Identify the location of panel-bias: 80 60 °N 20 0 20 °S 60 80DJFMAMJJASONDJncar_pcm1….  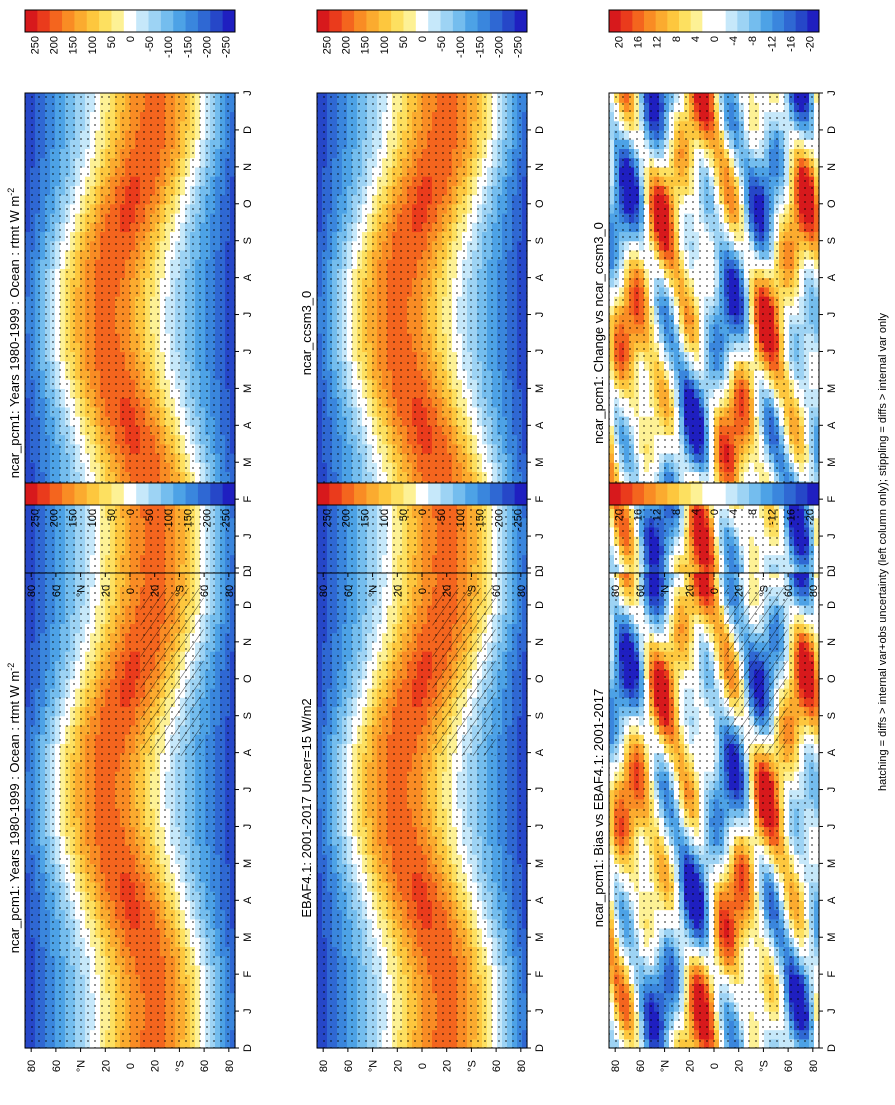
(714, 818).